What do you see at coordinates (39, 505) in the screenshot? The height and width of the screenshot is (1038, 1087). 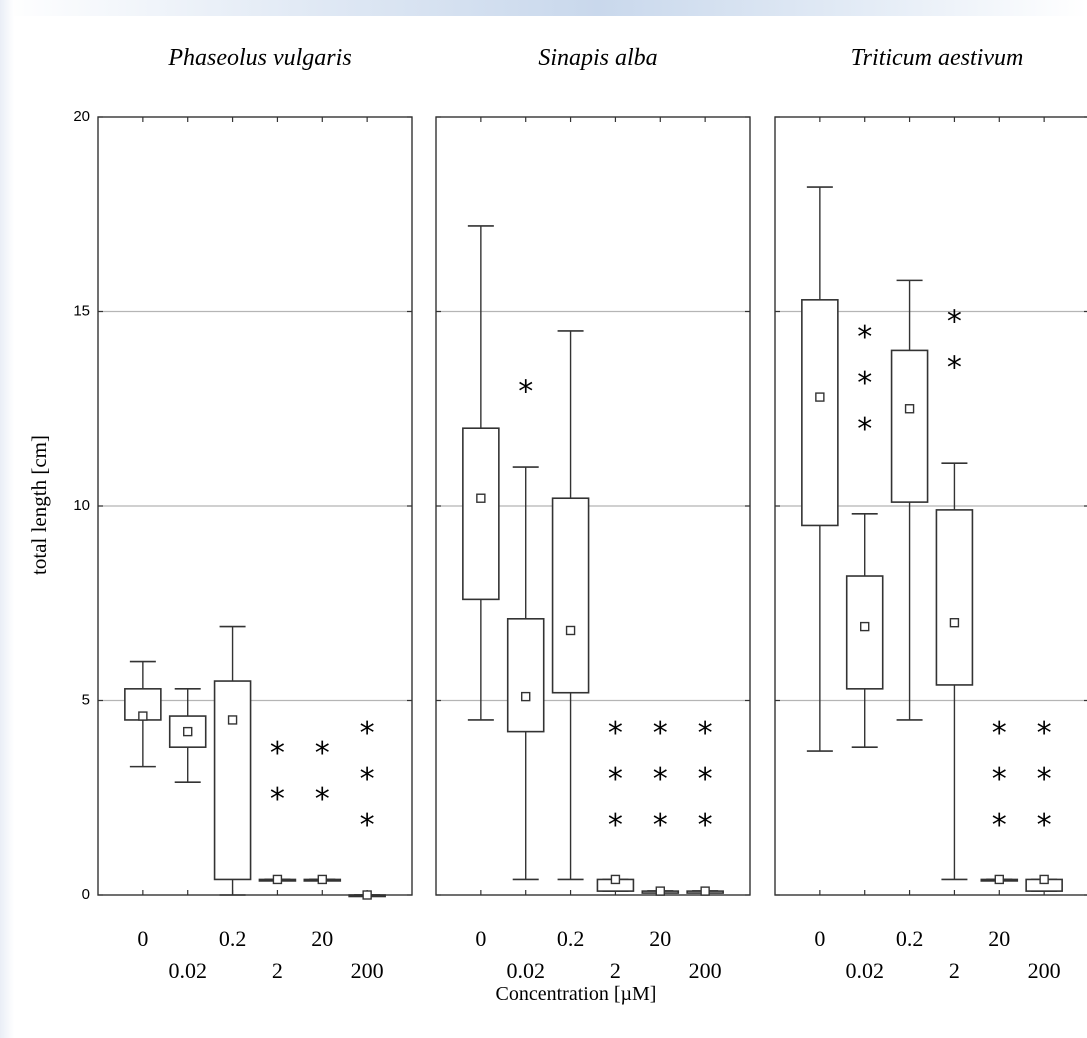 I see `y-axis-label: total length [cm]` at bounding box center [39, 505].